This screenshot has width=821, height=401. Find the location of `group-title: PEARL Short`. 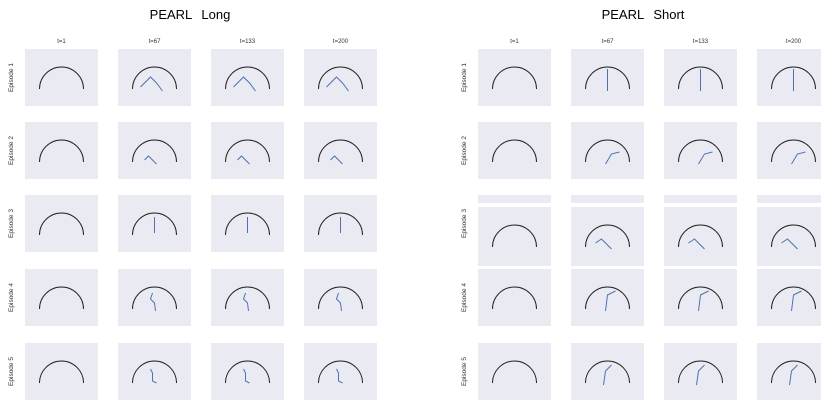

group-title: PEARL Short is located at coordinates (643, 14).